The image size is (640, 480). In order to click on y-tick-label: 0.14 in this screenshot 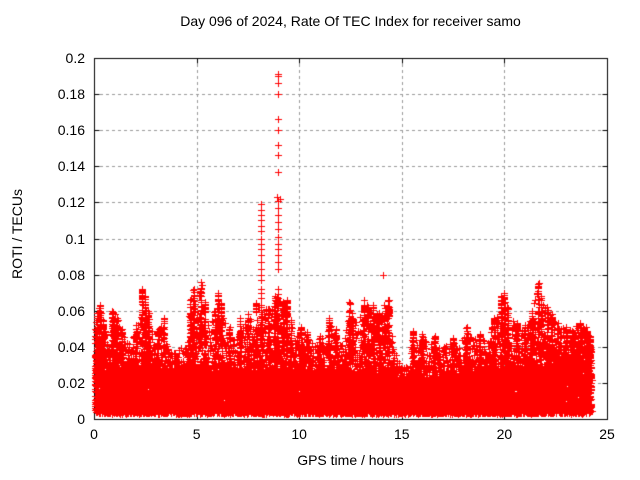, I will do `click(71, 166)`.